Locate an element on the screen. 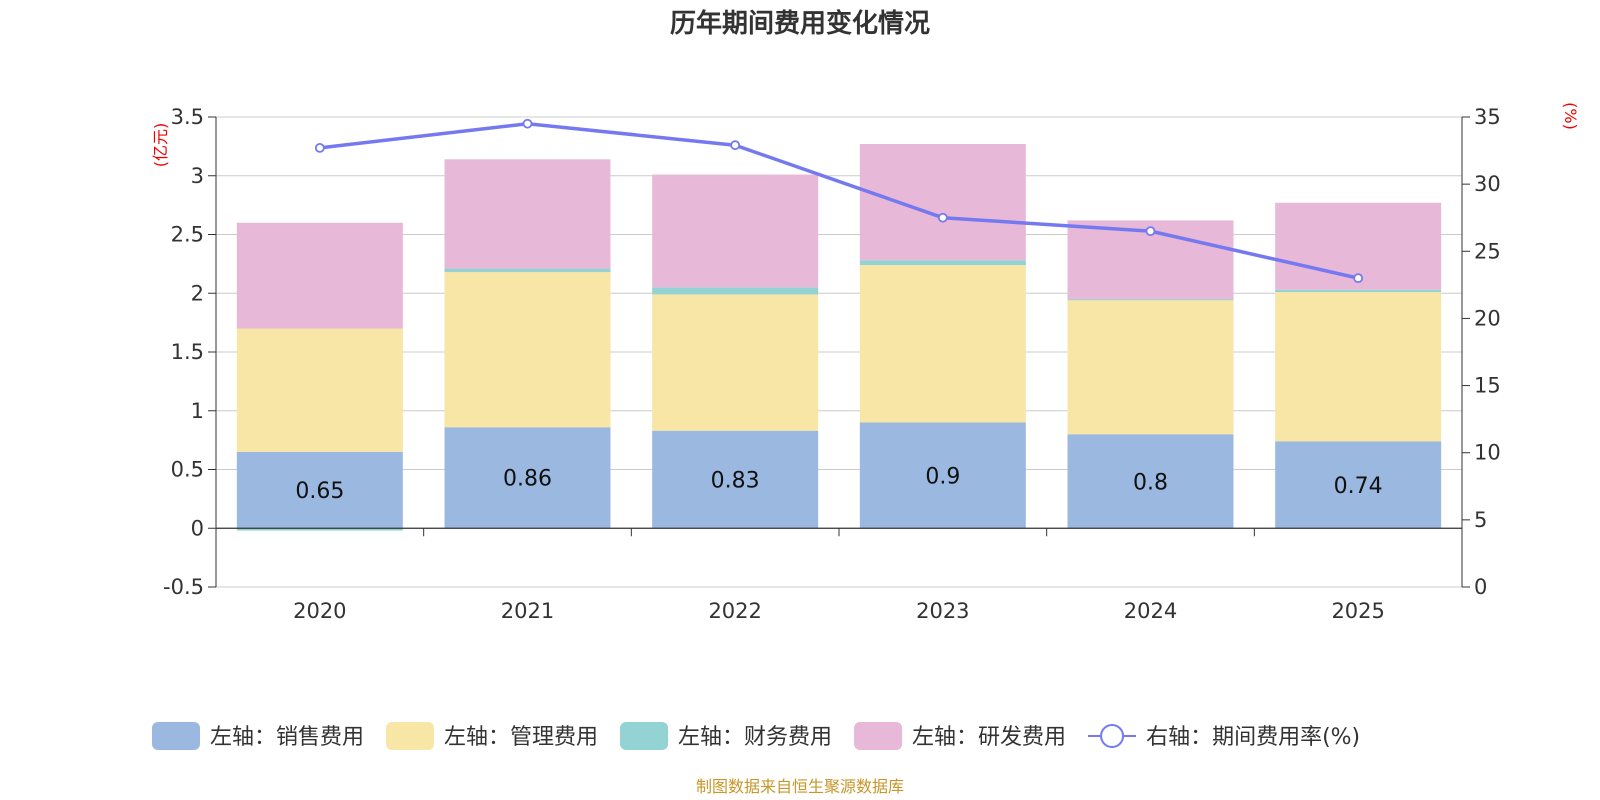 The image size is (1600, 800). bar-sales-2023 is located at coordinates (942, 475).